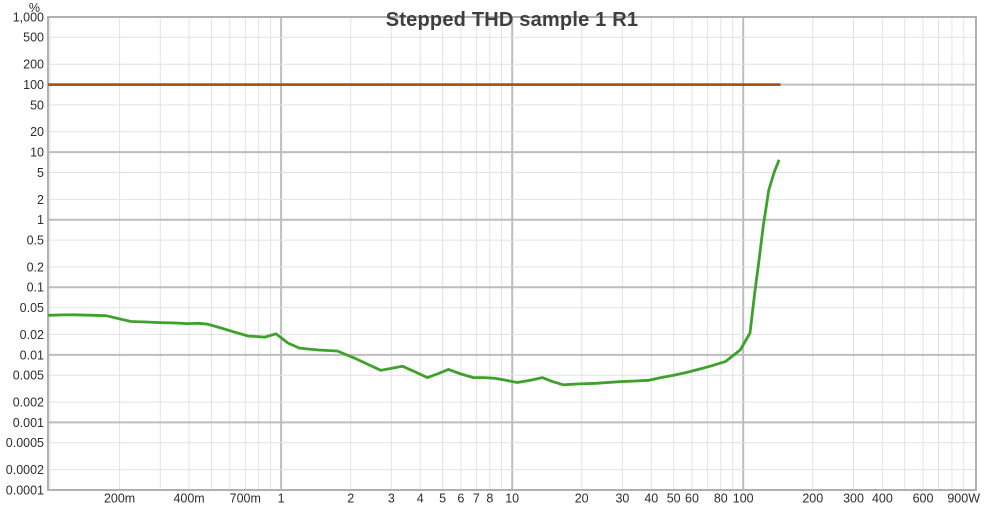  What do you see at coordinates (32, 355) in the screenshot?
I see `y-tick-label: 0.01` at bounding box center [32, 355].